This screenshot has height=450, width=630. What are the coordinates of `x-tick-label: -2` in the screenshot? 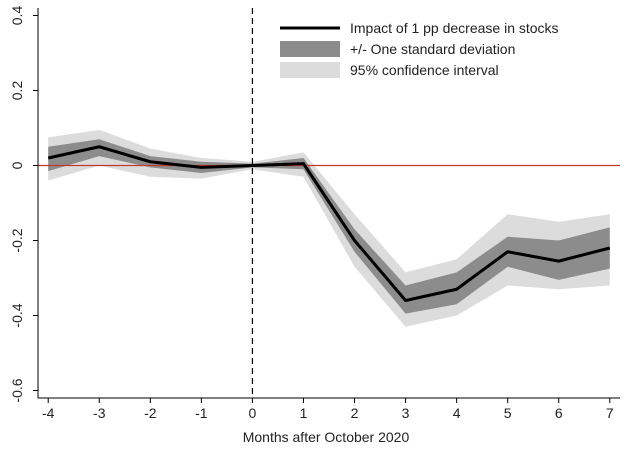 It's located at (150, 413).